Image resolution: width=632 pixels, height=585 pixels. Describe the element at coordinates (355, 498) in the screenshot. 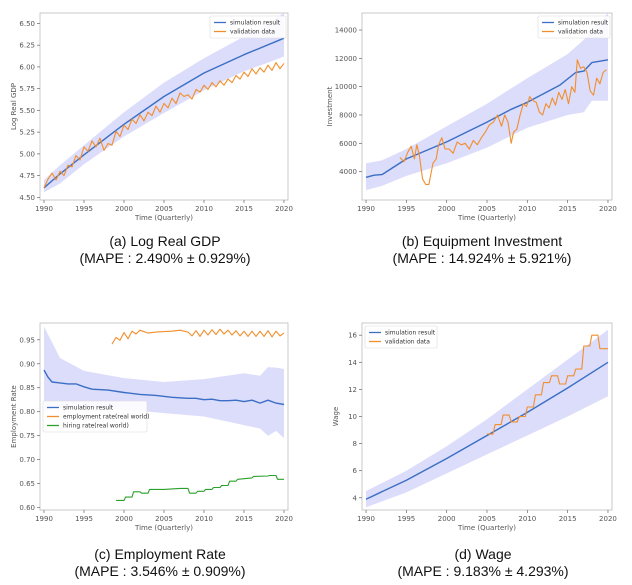

I see `y-tick-label: 4` at that location.